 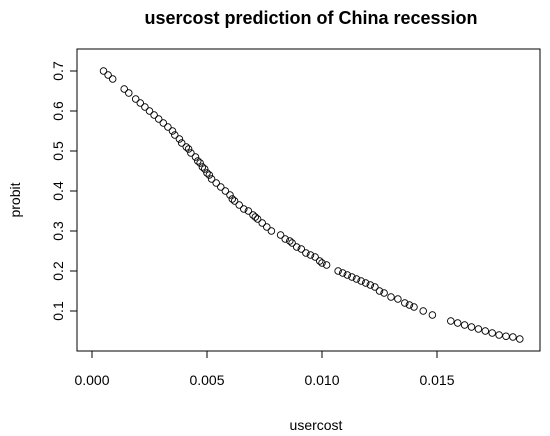 What do you see at coordinates (264, 369) in the screenshot?
I see `x-axis: 0.000 0.005 0.010 0.015` at bounding box center [264, 369].